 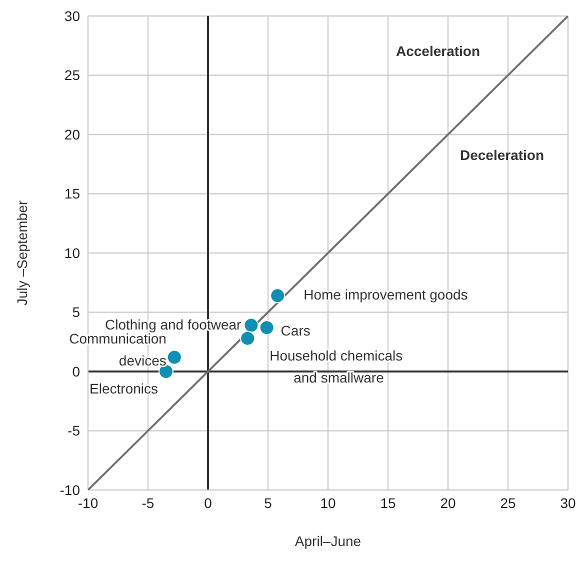 What do you see at coordinates (208, 502) in the screenshot?
I see `x-tick-label: 0` at bounding box center [208, 502].